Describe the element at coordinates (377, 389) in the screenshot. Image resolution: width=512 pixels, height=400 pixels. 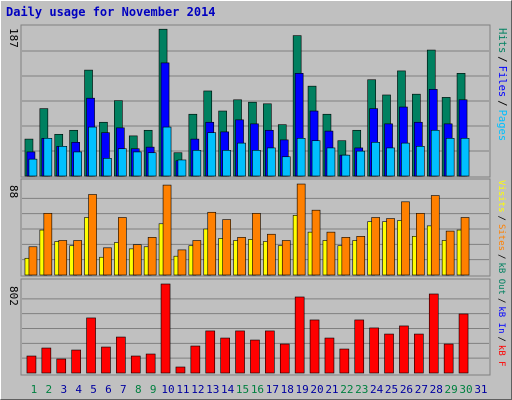
I see `x-tick-label: 24` at that location.